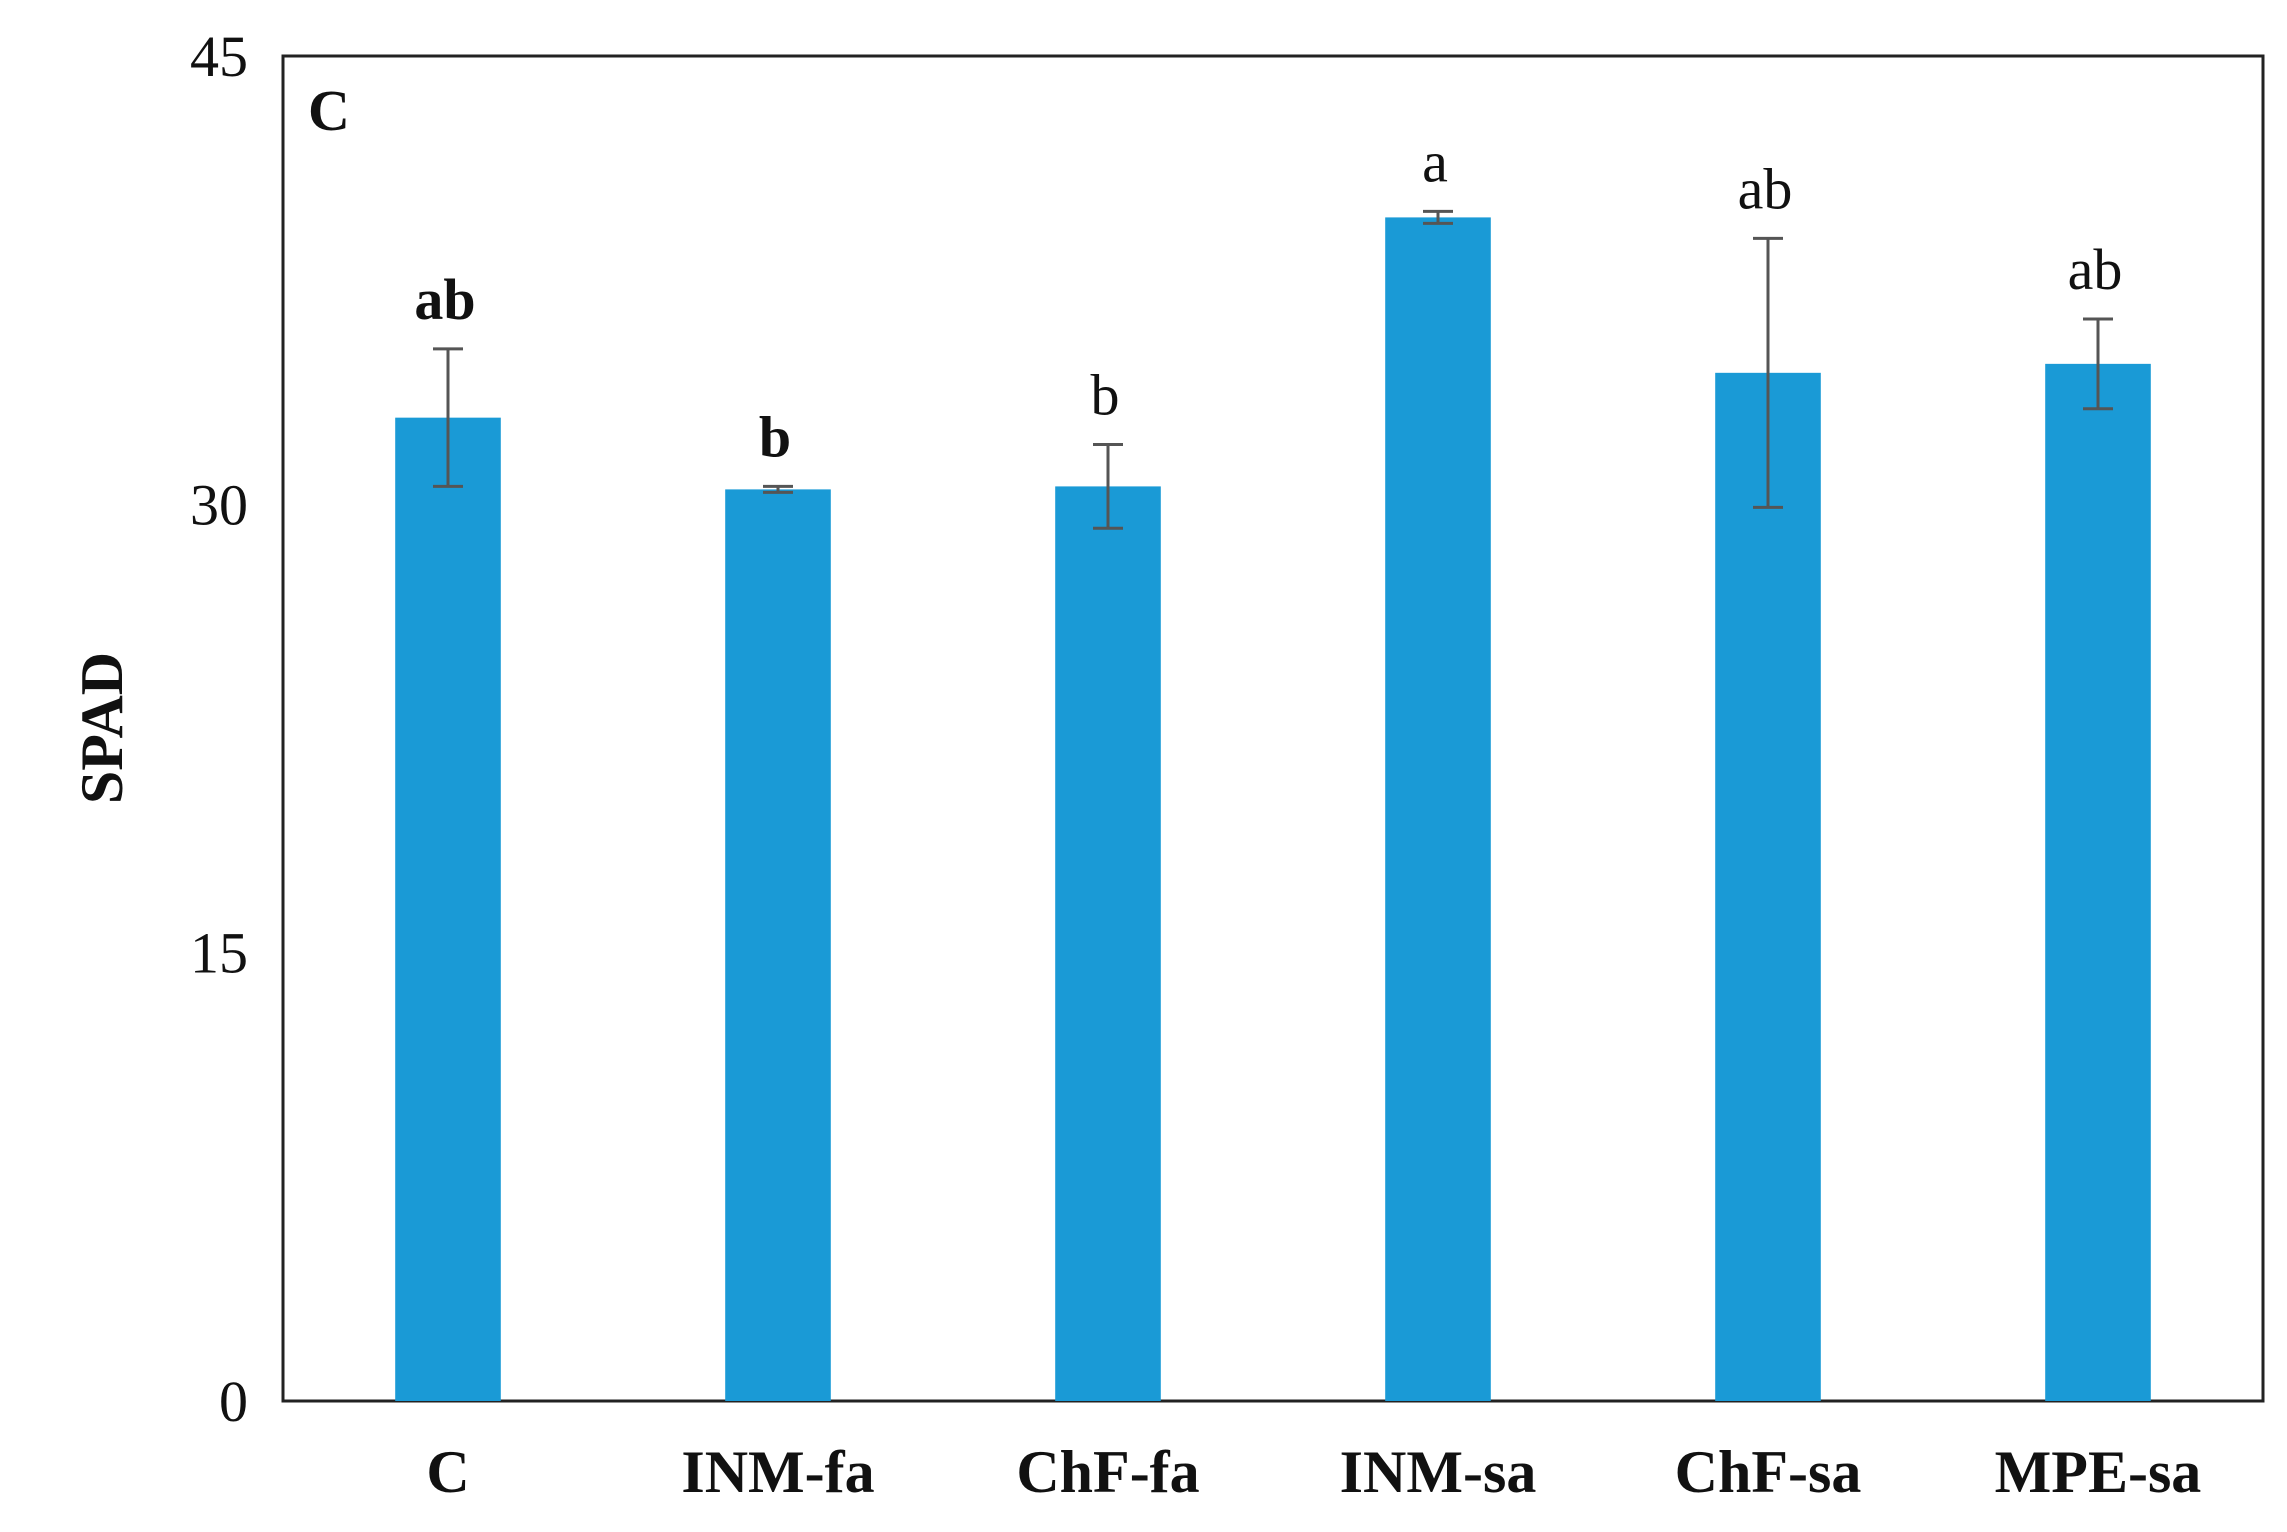  I want to click on panel-label: C, so click(329, 110).